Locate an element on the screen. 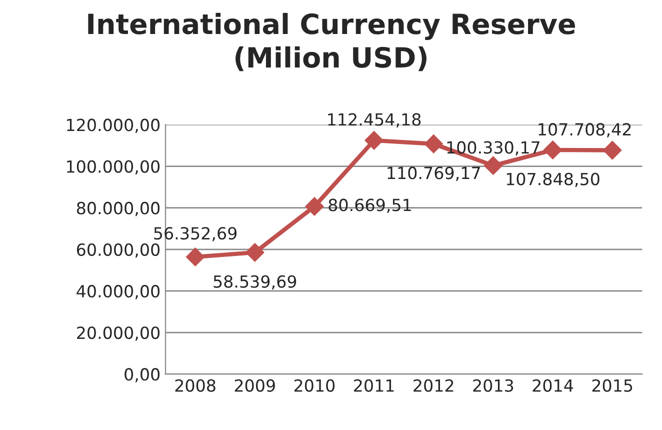 The height and width of the screenshot is (430, 662). y-tick-label: 40.000,00 is located at coordinates (118, 292).